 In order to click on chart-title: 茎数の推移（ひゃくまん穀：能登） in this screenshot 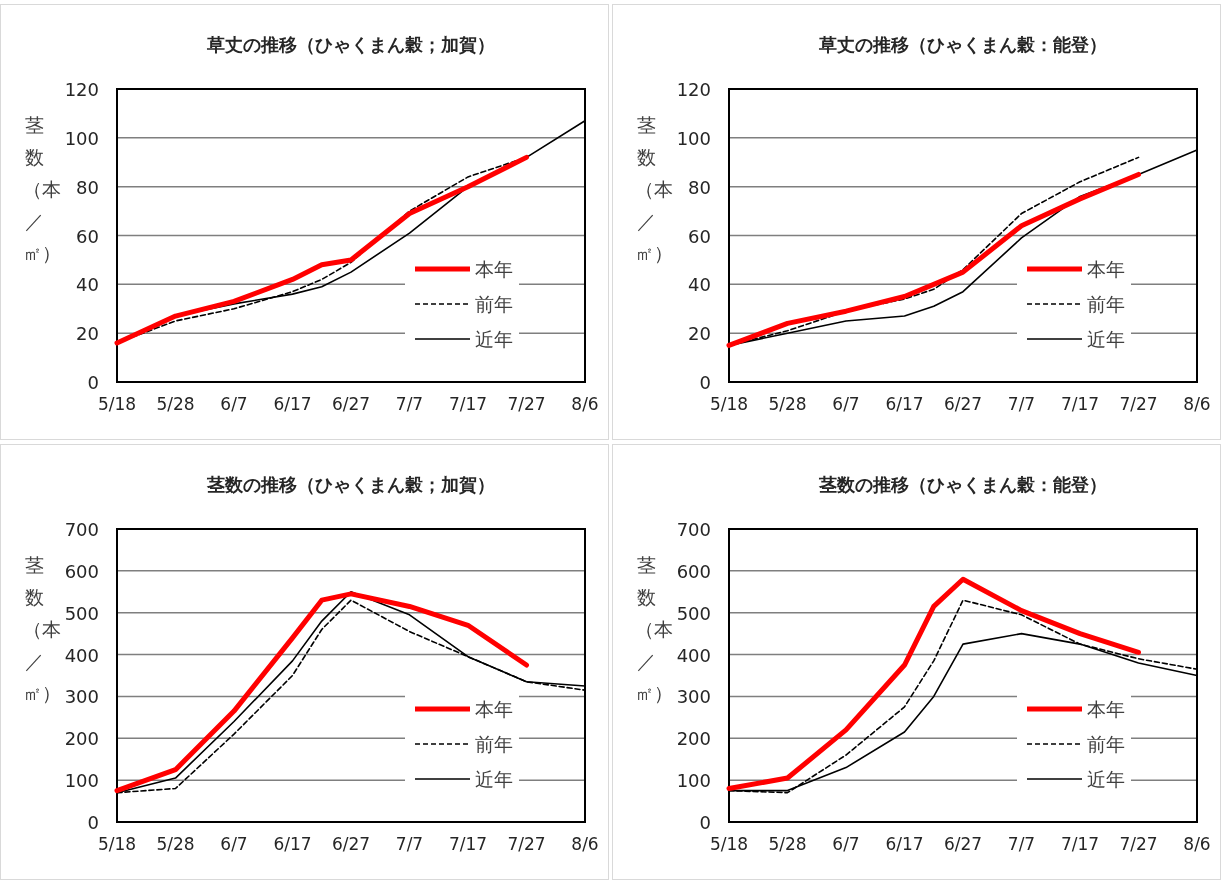, I will do `click(962, 484)`.